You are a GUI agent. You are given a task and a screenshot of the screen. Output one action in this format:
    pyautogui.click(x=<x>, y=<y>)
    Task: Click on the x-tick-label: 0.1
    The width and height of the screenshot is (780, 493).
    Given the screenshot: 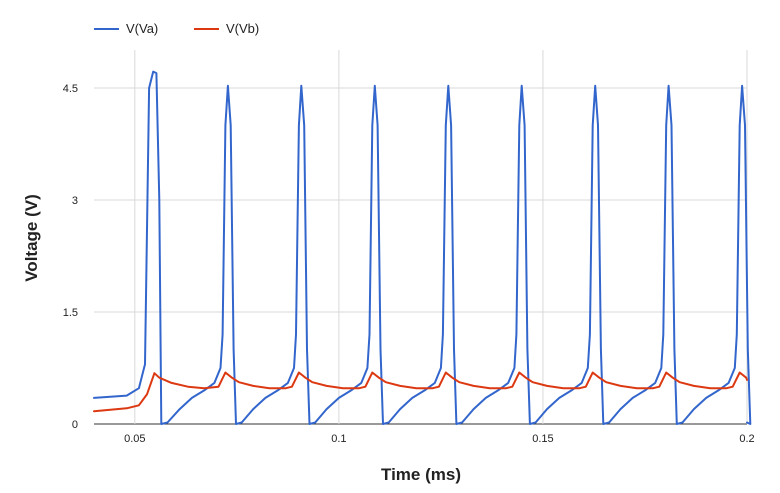 What is the action you would take?
    pyautogui.click(x=338, y=439)
    